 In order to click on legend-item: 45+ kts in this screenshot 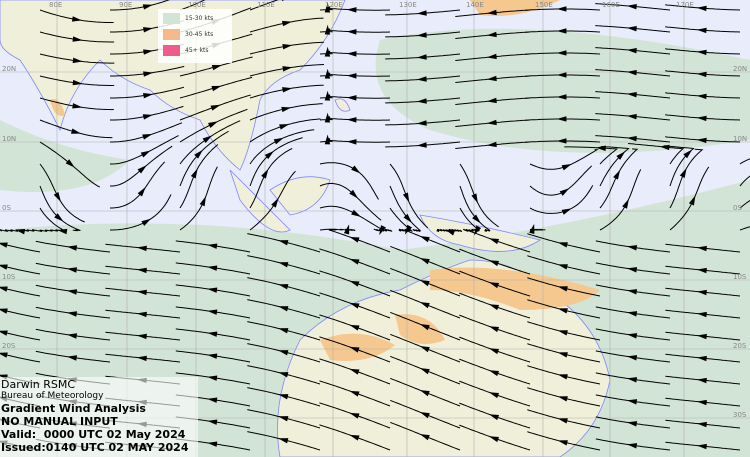, I will do `click(186, 51)`.